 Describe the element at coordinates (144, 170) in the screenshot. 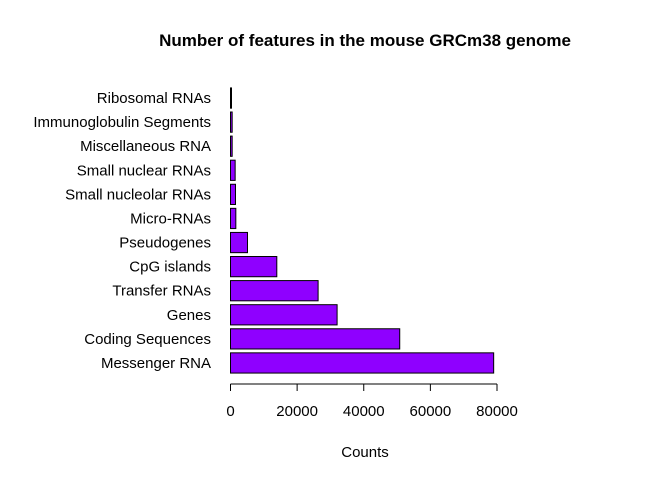

I see `category-label: Small nuclear RNAs` at that location.